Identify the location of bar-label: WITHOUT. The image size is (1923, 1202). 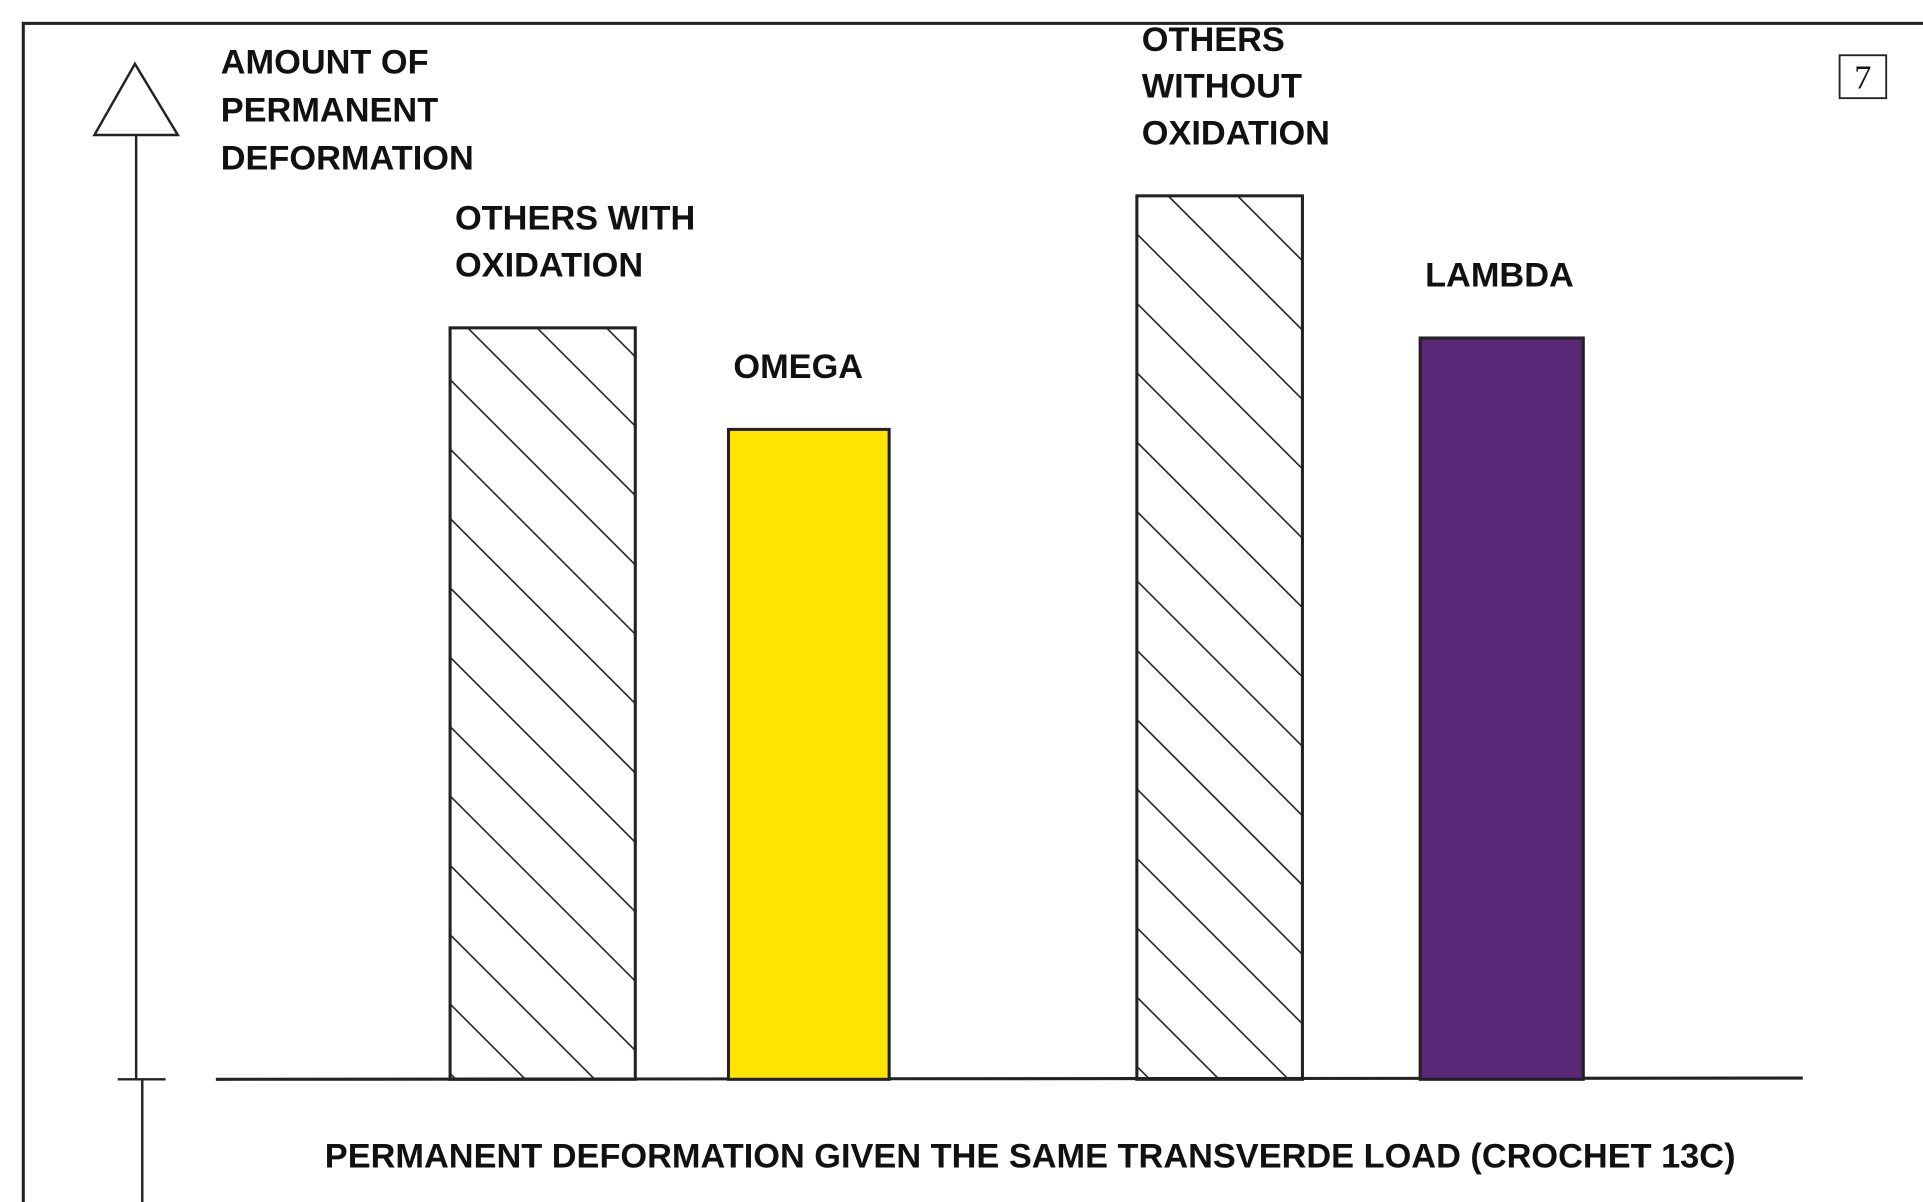
(1222, 87).